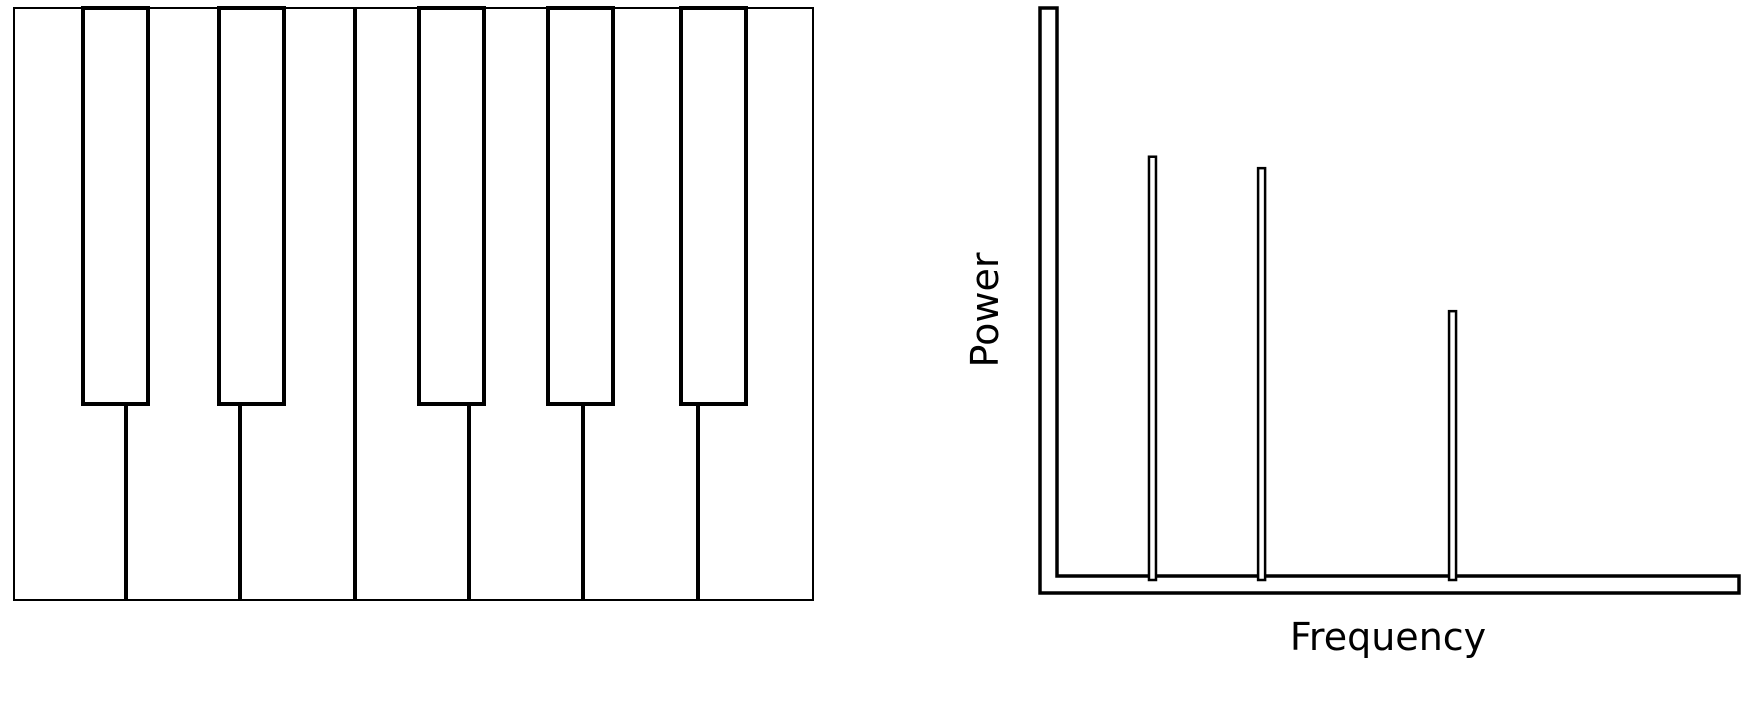 This screenshot has height=701, width=1750. Describe the element at coordinates (1388, 637) in the screenshot. I see `x-axis-label: Frequency` at that location.